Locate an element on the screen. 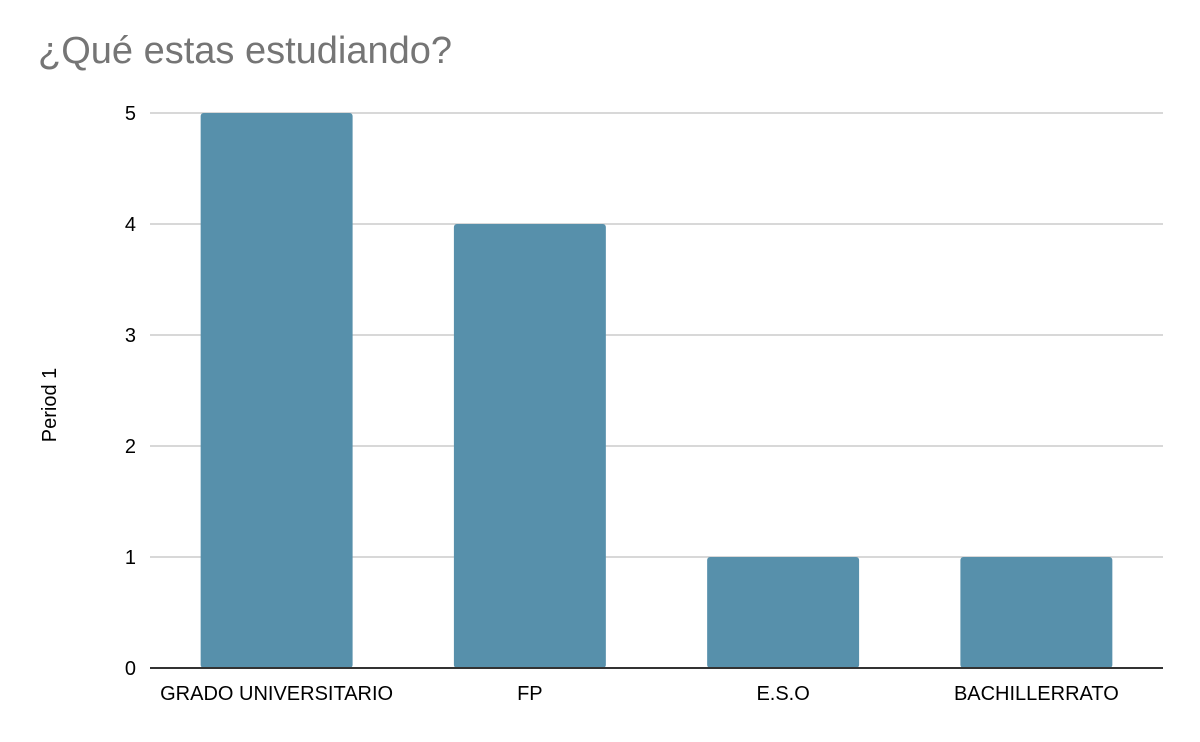 The height and width of the screenshot is (742, 1200). y-tick-label: 3 is located at coordinates (130, 336).